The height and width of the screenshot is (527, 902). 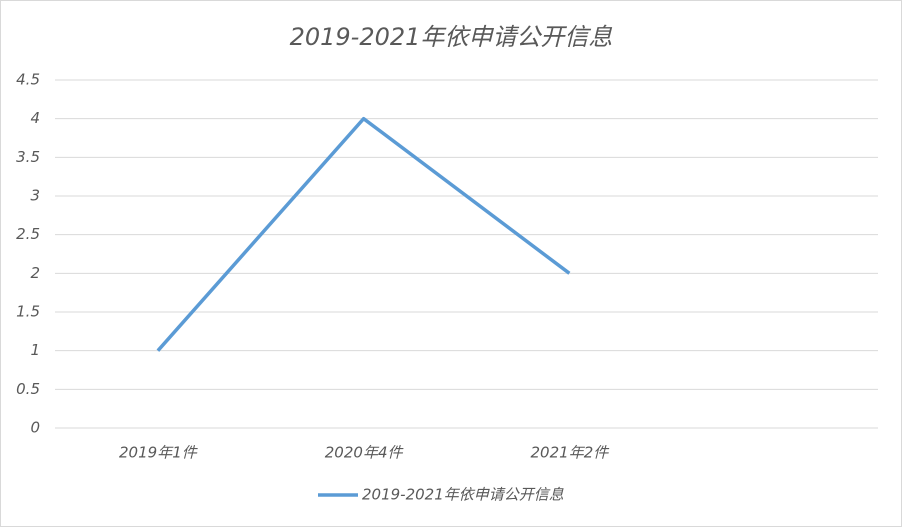 I want to click on y-tick-label: 3.5, so click(x=28, y=157).